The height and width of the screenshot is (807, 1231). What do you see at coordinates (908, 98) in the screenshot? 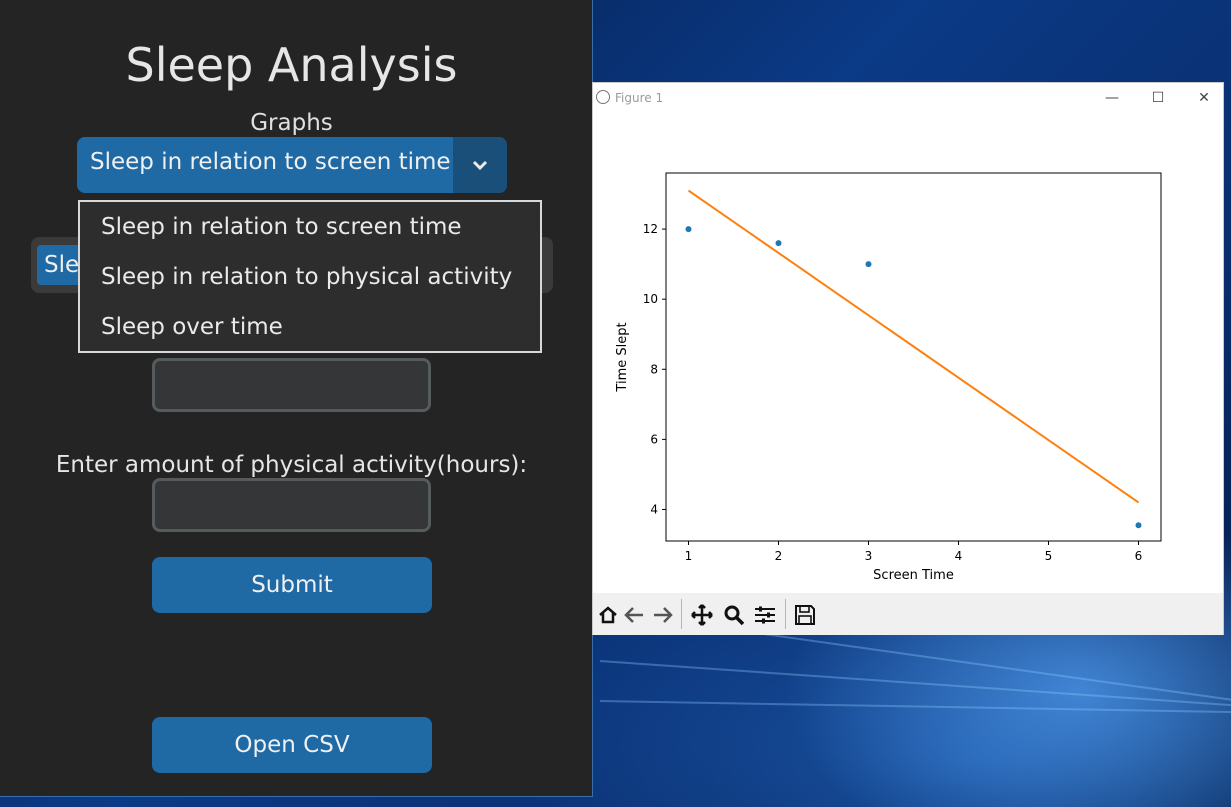
I see `figure-titlebar: Figure 1 — ☐ ✕` at bounding box center [908, 98].